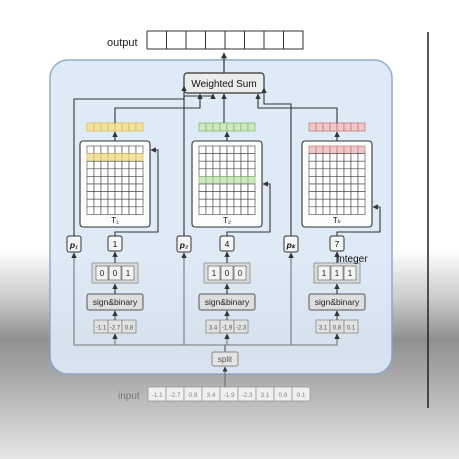  I want to click on split-to-weight-arrow, so click(259, 302).